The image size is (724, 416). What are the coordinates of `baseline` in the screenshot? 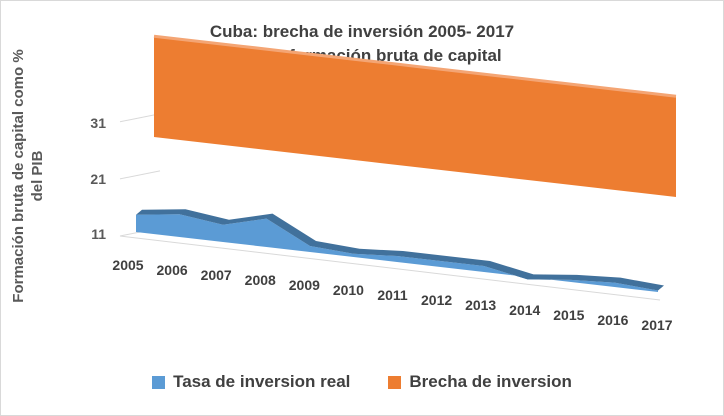 It's located at (390, 268).